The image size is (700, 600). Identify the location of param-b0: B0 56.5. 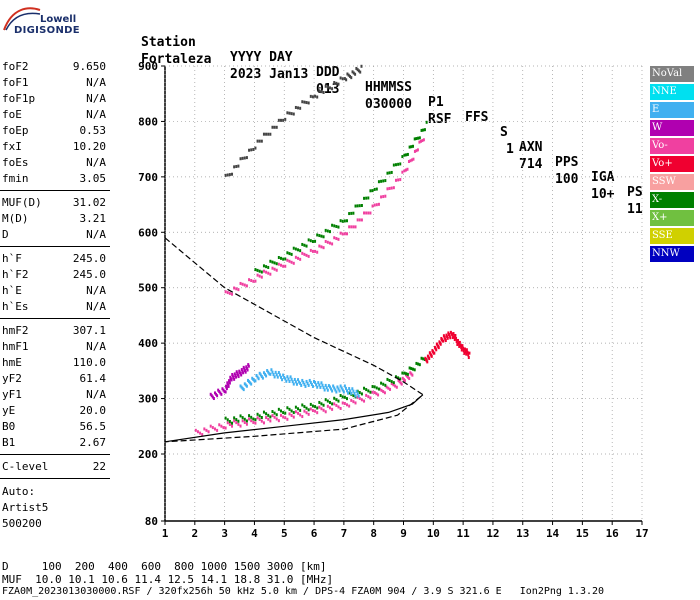
(54, 426).